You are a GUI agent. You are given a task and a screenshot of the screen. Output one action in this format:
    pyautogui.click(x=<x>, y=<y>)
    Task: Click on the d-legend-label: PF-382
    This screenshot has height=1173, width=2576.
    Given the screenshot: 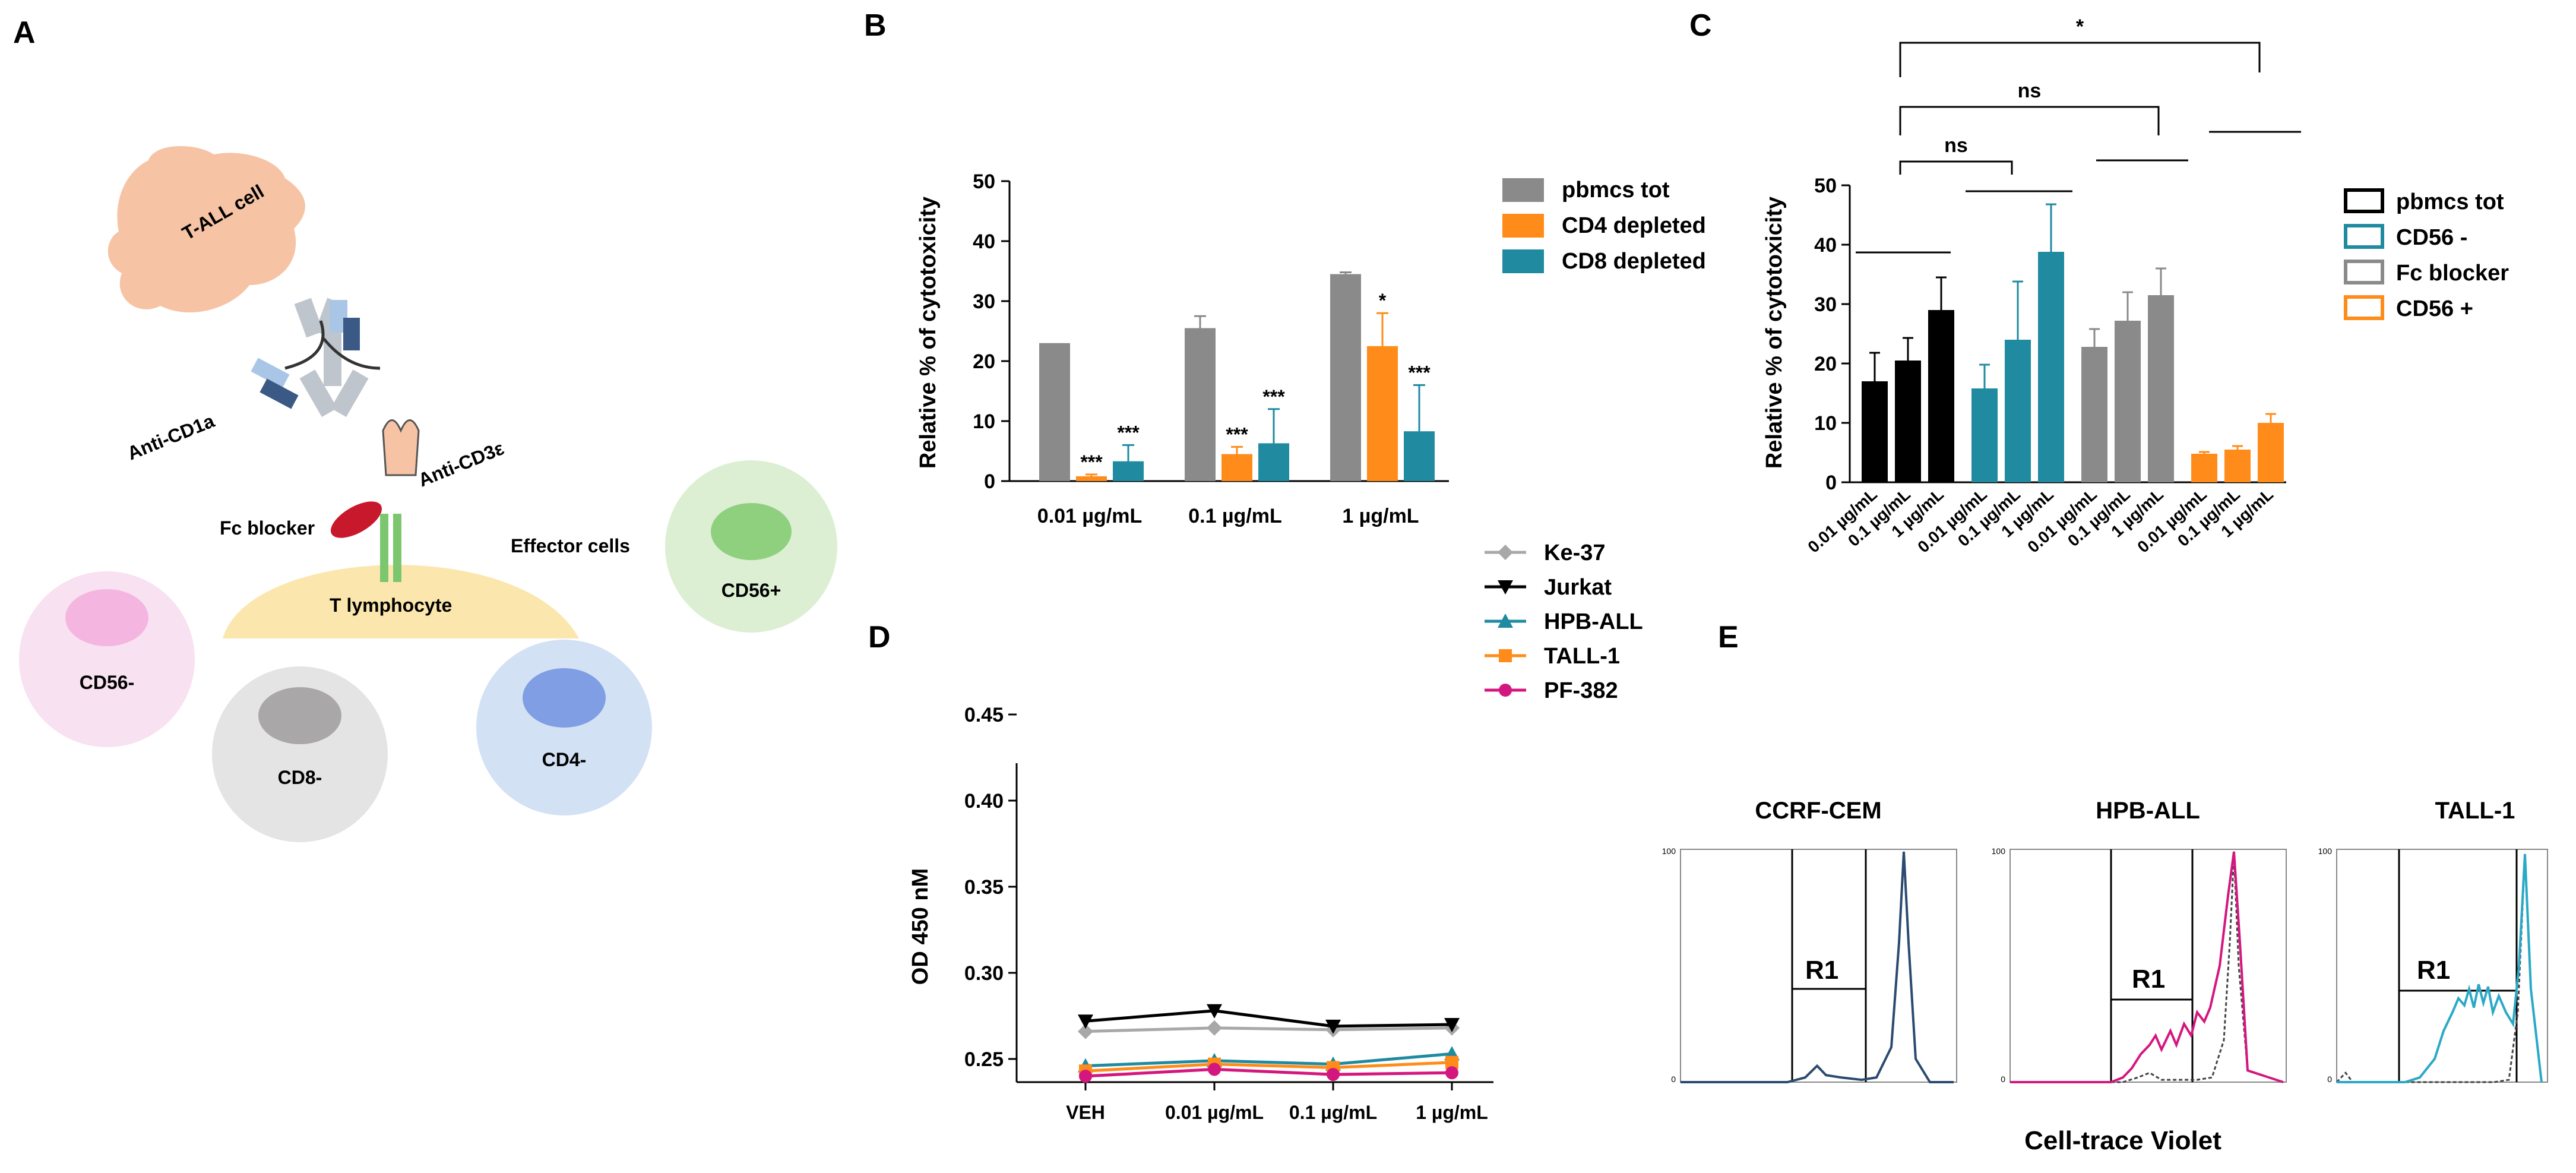 What is the action you would take?
    pyautogui.click(x=1581, y=691)
    